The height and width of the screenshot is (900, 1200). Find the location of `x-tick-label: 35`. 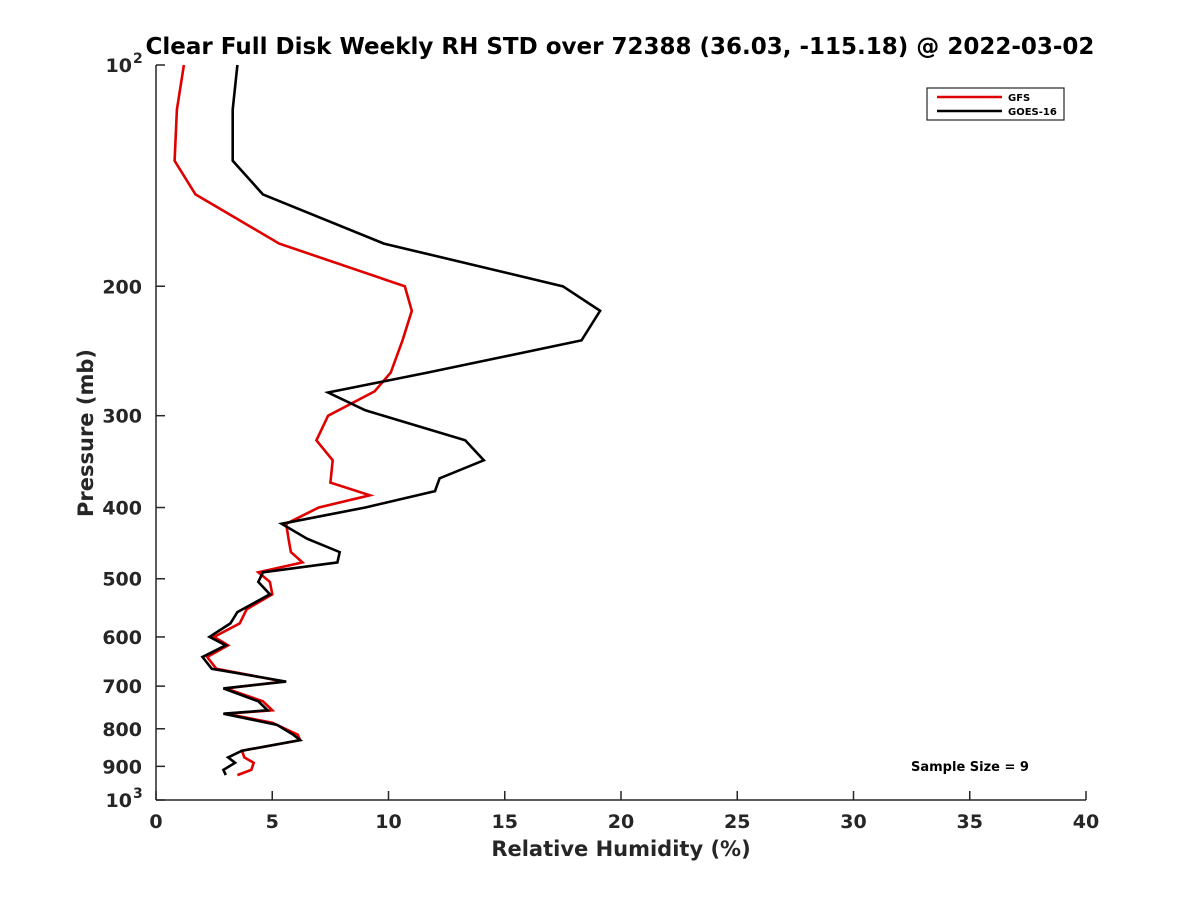

x-tick-label: 35 is located at coordinates (970, 822).